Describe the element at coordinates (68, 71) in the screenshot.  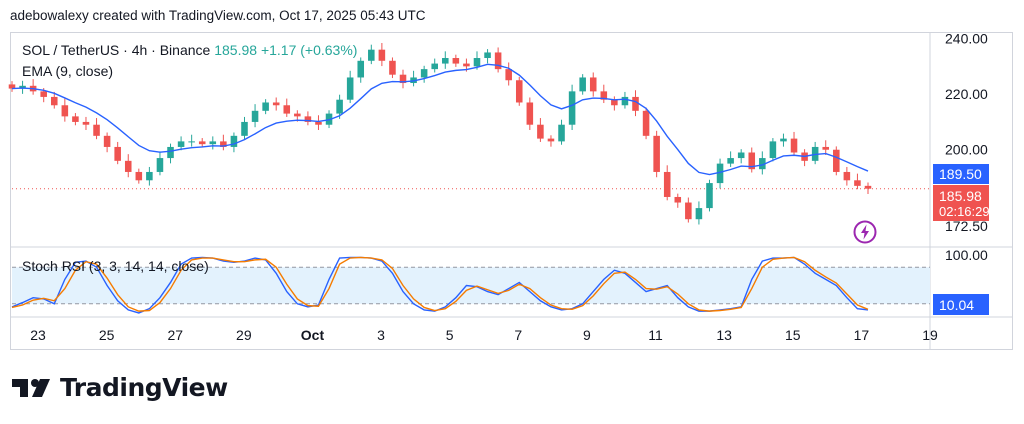
I see `legend-ema: EMA (9, close)` at that location.